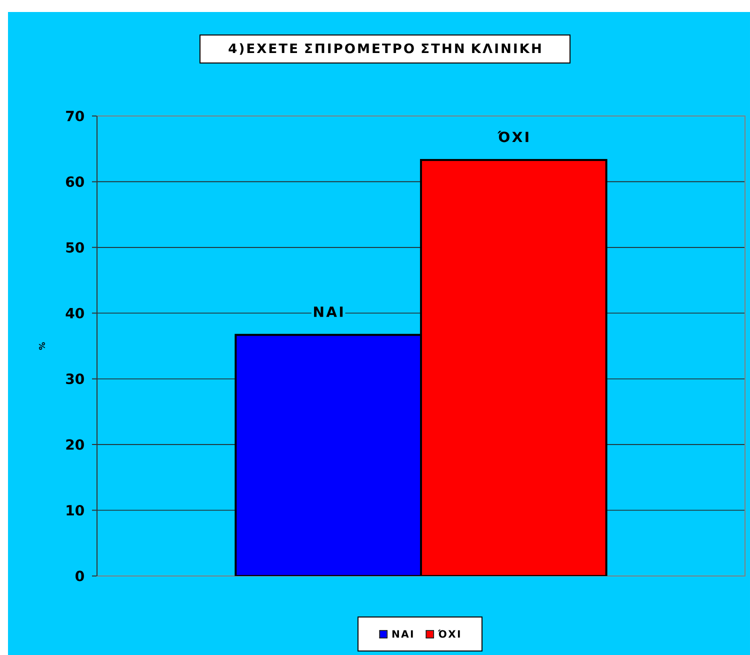  Describe the element at coordinates (75, 444) in the screenshot. I see `y-tick-label: 20` at that location.